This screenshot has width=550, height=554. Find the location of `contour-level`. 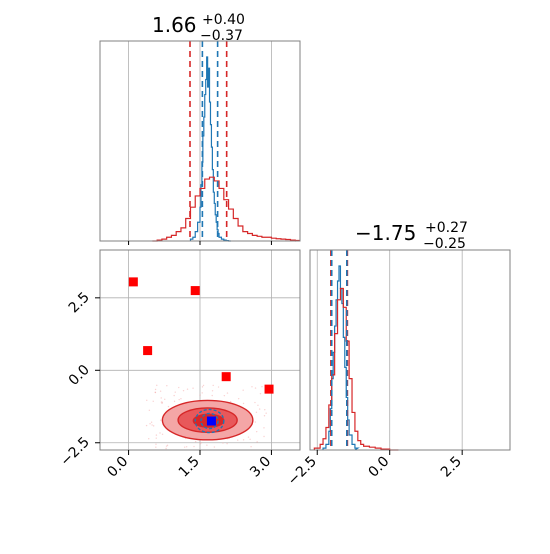

contour-level is located at coordinates (209, 421).